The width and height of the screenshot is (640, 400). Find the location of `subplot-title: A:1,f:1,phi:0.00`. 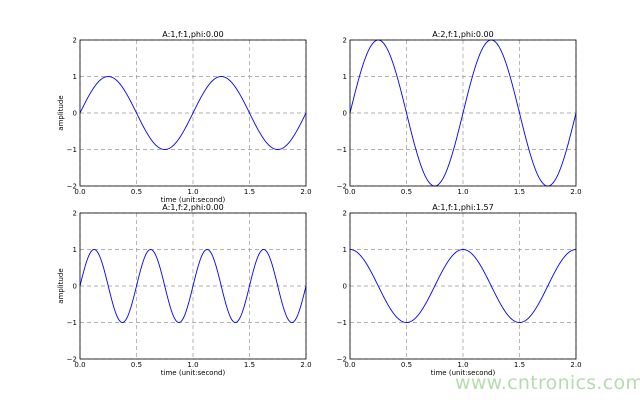

subplot-title: A:1,f:1,phi:0.00 is located at coordinates (192, 34).